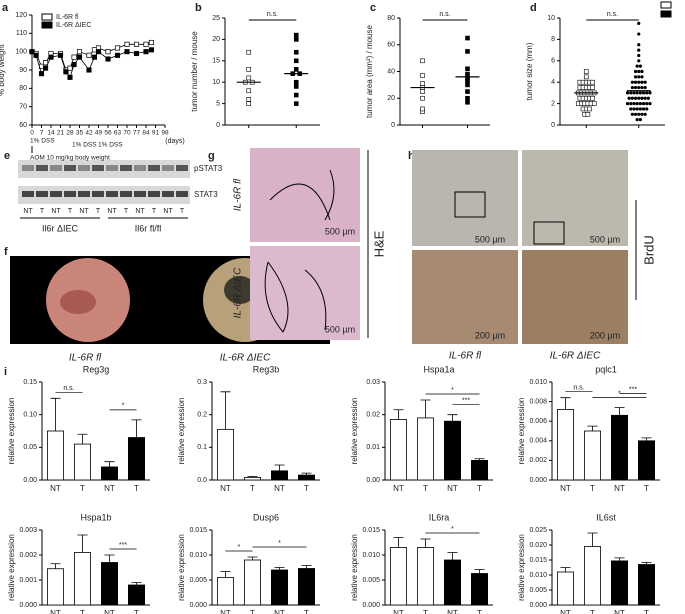 This screenshot has height=614, width=685. What do you see at coordinates (553, 125) in the screenshot?
I see `y-tick-label: 0` at bounding box center [553, 125].